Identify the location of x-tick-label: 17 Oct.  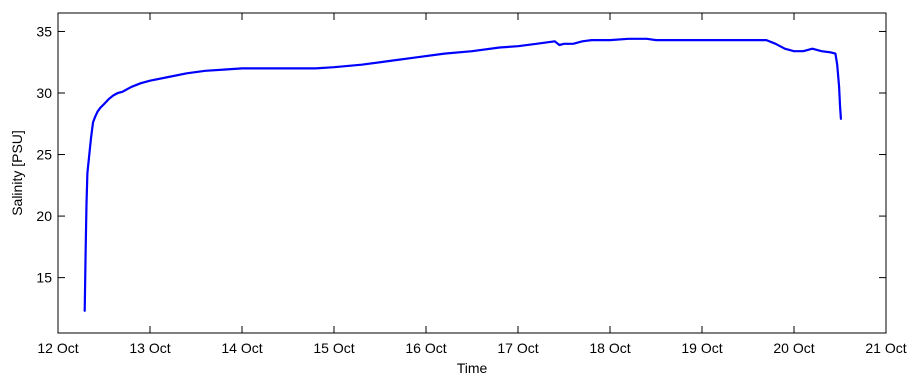
(517, 348).